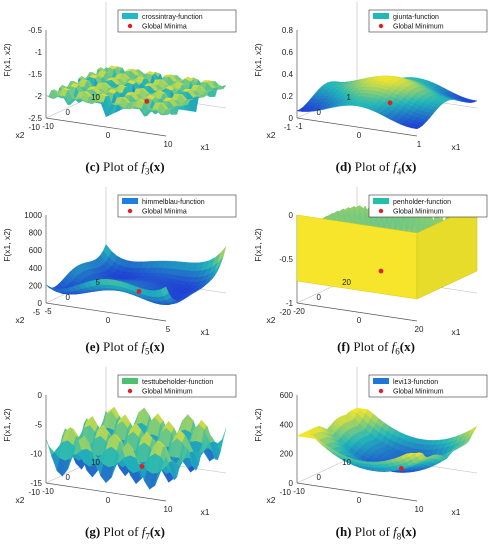 This screenshot has height=550, width=502. Describe the element at coordinates (92, 166) in the screenshot. I see `caption-tag: (c)` at that location.